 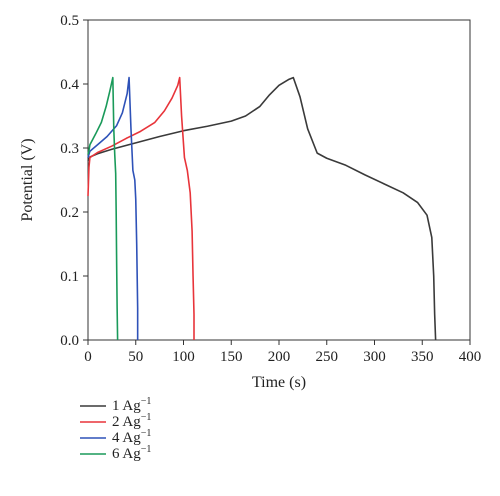 I want to click on y-tick-label: 0.0, so click(x=69, y=341).